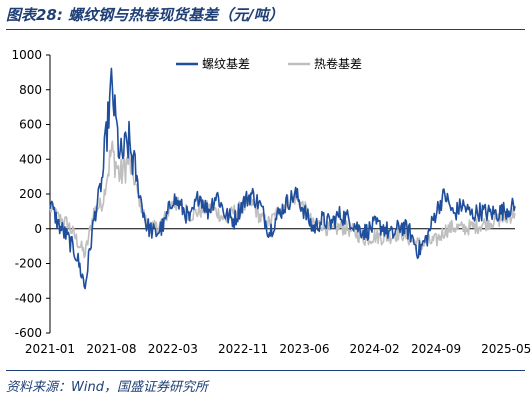  What do you see at coordinates (28, 333) in the screenshot?
I see `y-tick-label: -600` at bounding box center [28, 333].